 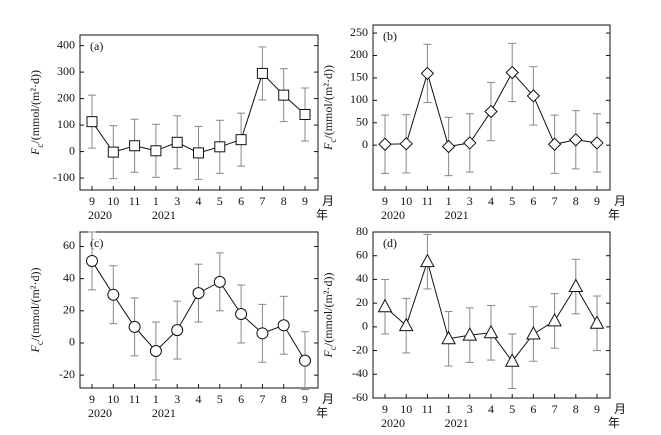 I want to click on y-tick-label: 40, so click(x=362, y=278).